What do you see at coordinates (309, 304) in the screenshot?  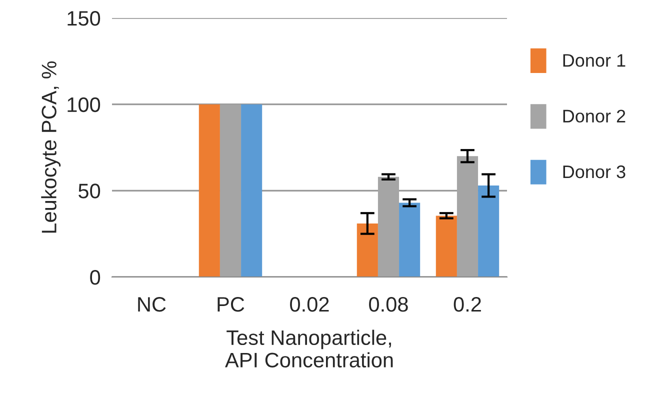 I see `x-tick-label: 0.02` at bounding box center [309, 304].